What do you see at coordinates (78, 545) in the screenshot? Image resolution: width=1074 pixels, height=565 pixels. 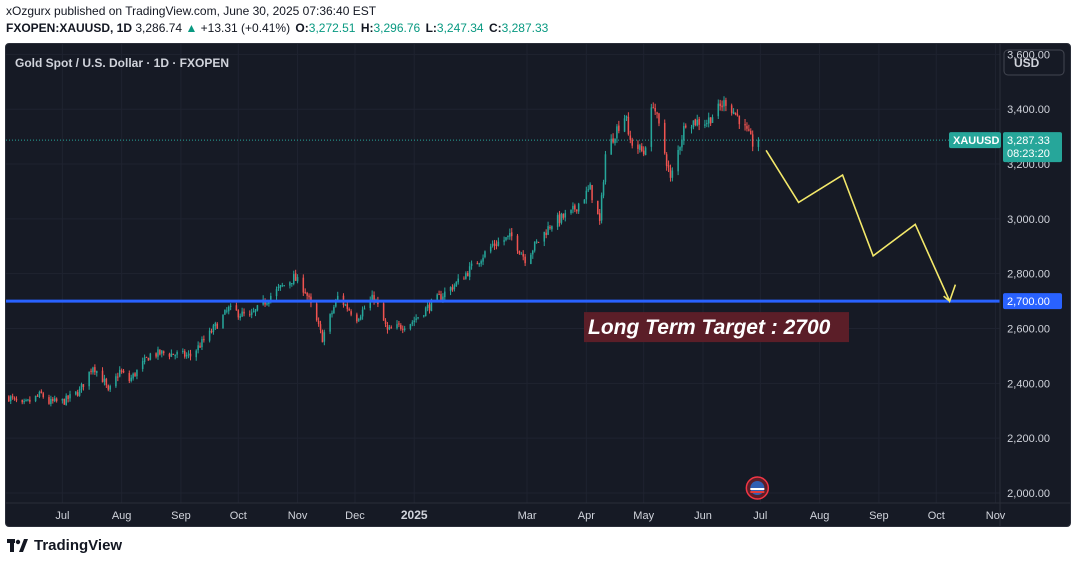 I see `tradingview-brand: TradingView` at bounding box center [78, 545].